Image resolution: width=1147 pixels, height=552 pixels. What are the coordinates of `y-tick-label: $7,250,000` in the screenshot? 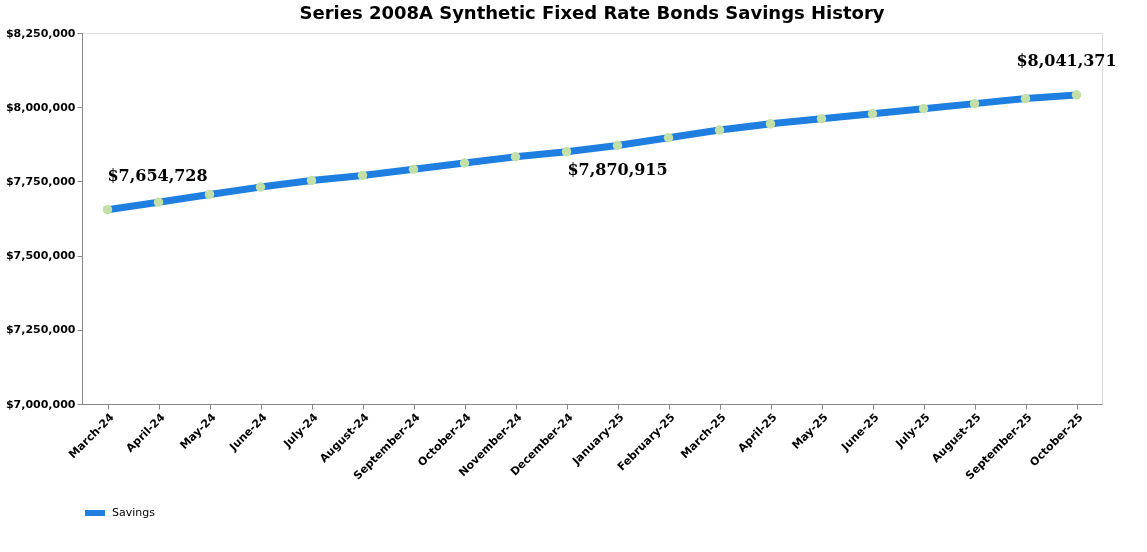 It's located at (40, 330).